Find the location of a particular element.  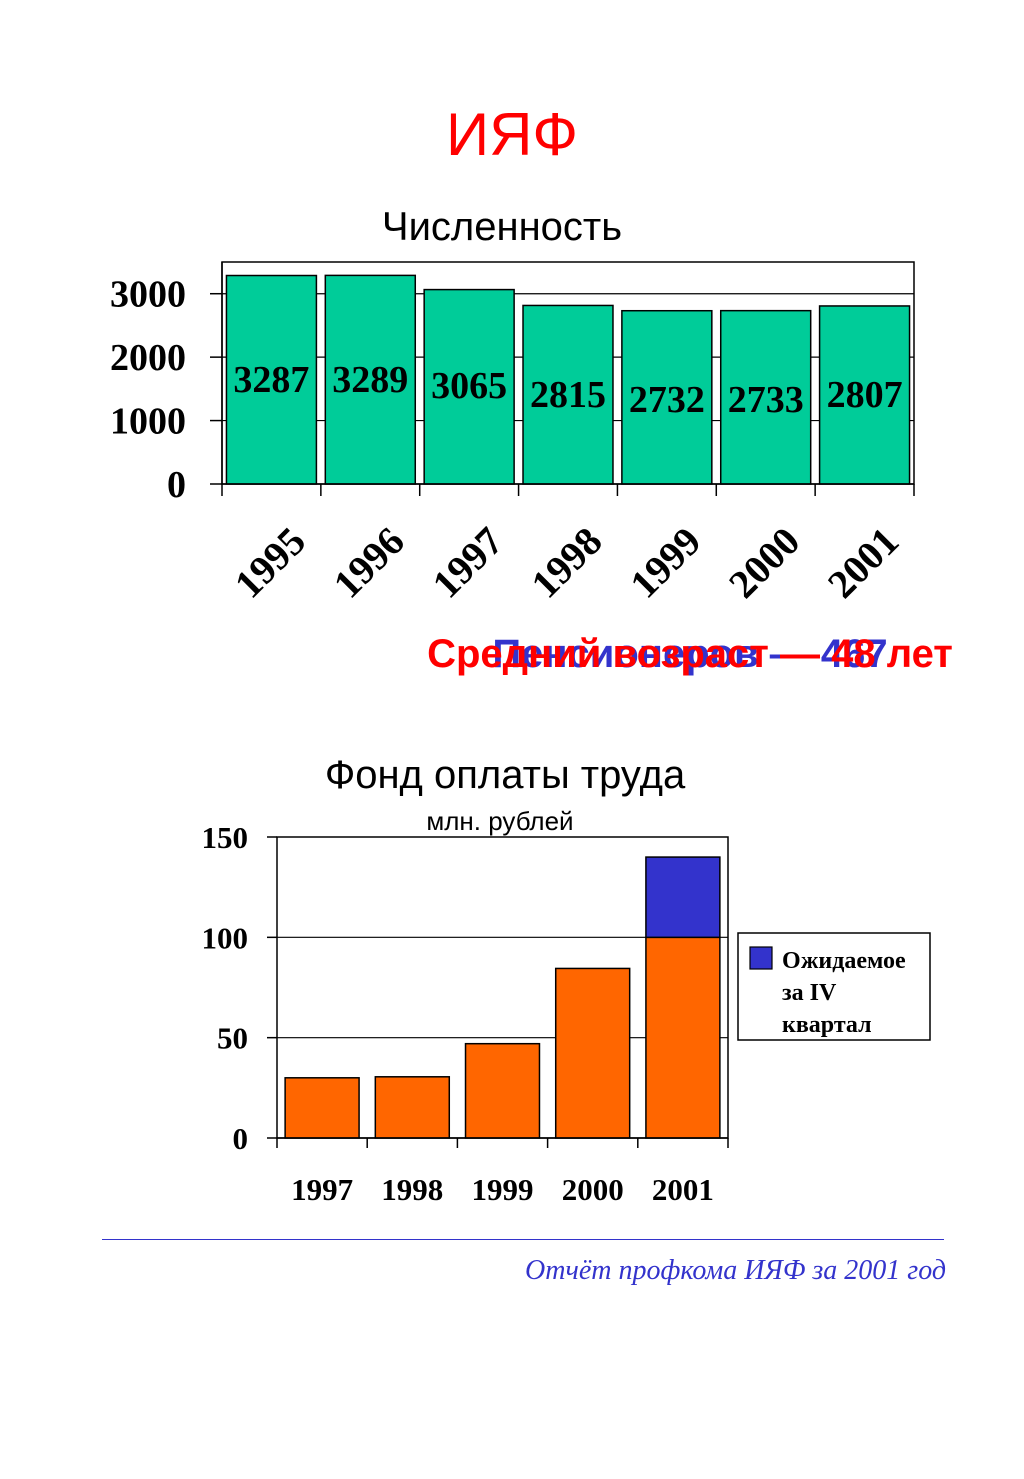

chart2-title: Фонд оплаты труда is located at coordinates (505, 775).